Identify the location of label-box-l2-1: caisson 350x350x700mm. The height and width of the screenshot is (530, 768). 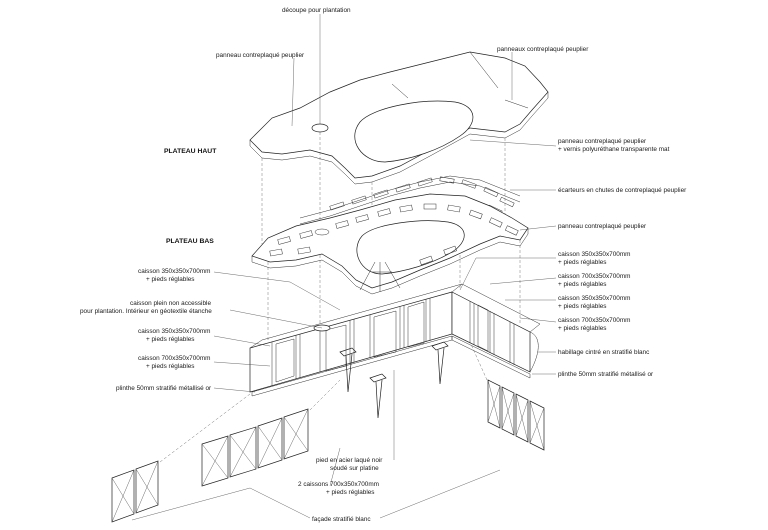
(174, 331).